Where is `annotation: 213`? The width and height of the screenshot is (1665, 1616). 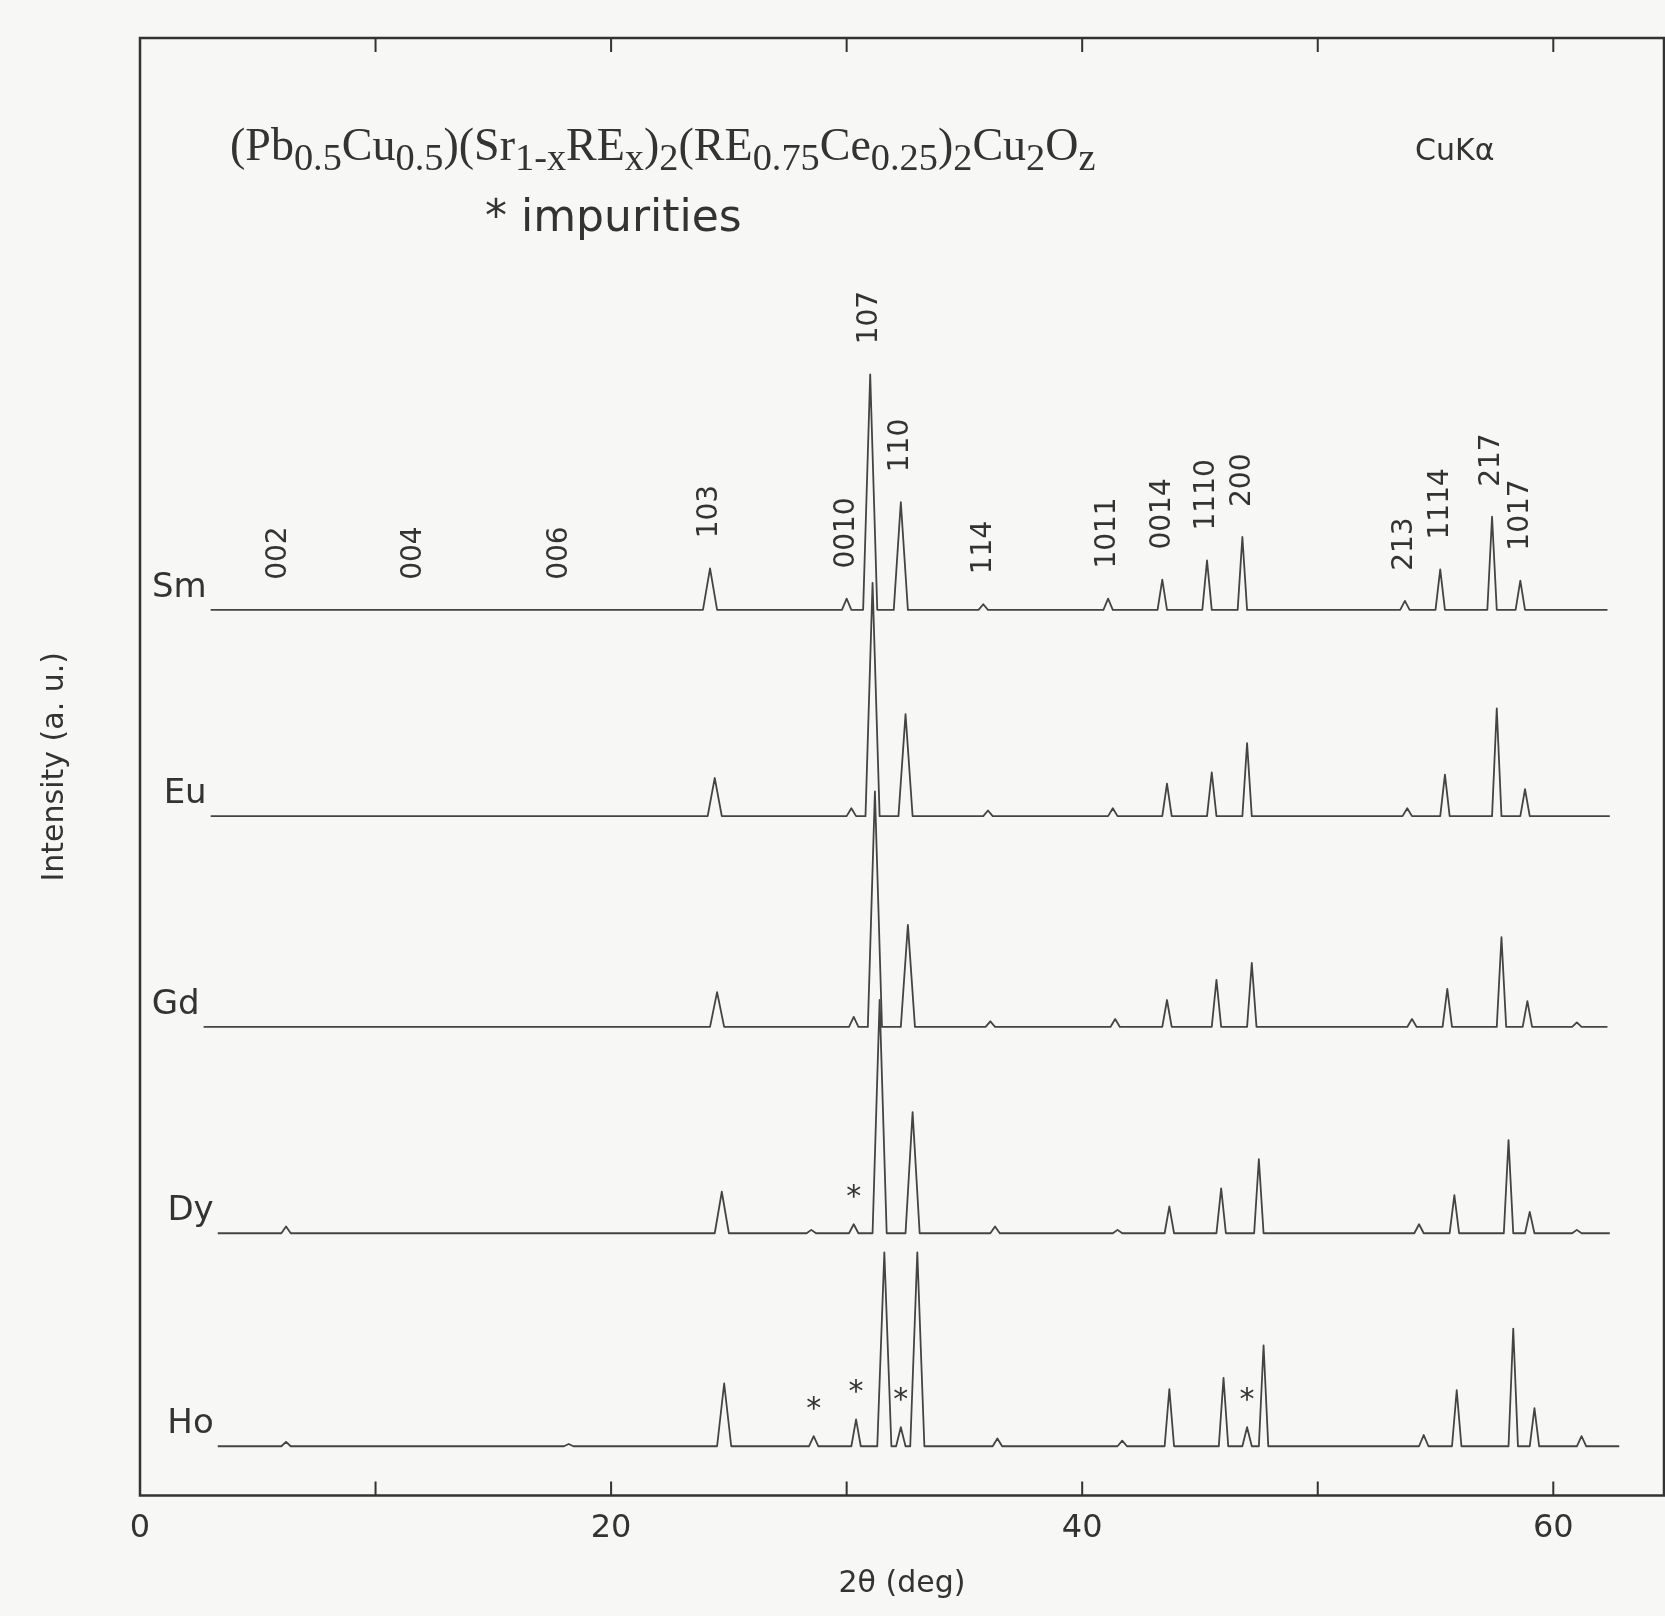
annotation: 213 is located at coordinates (1403, 544).